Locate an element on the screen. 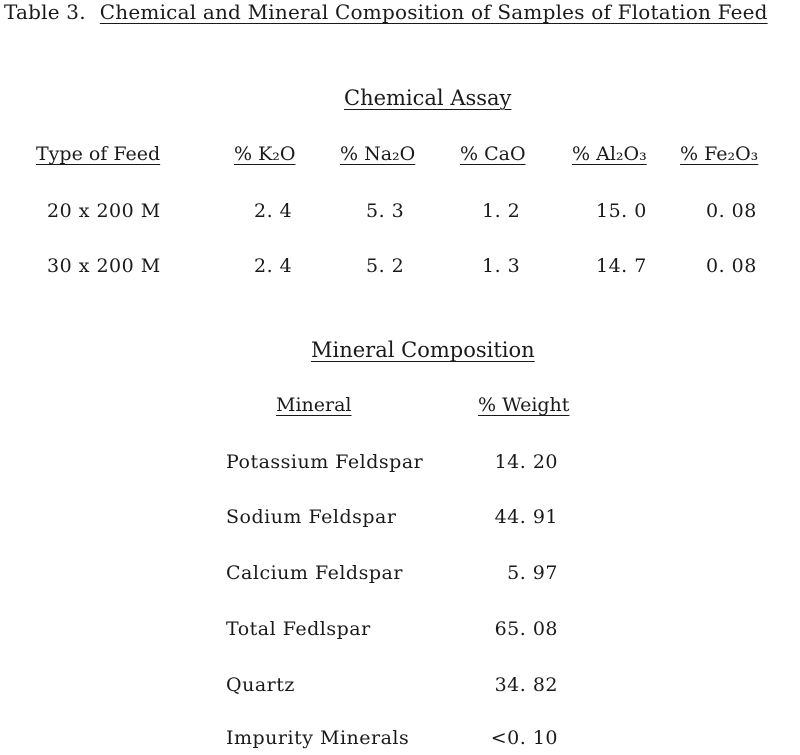 The height and width of the screenshot is (755, 800). mineral-row-2-weight: 44. 91 is located at coordinates (526, 517).